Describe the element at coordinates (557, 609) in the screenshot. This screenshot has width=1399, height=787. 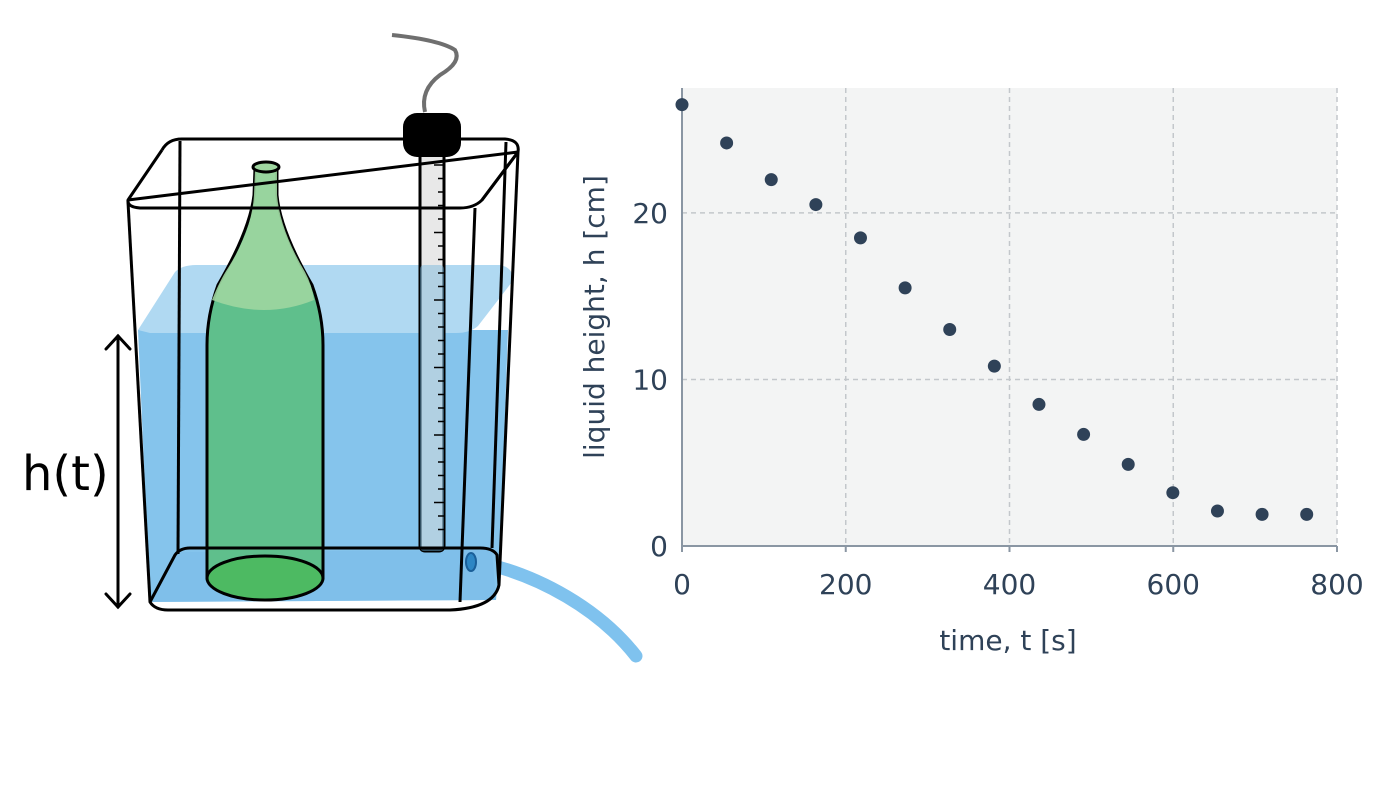
I see `outflow-stream` at that location.